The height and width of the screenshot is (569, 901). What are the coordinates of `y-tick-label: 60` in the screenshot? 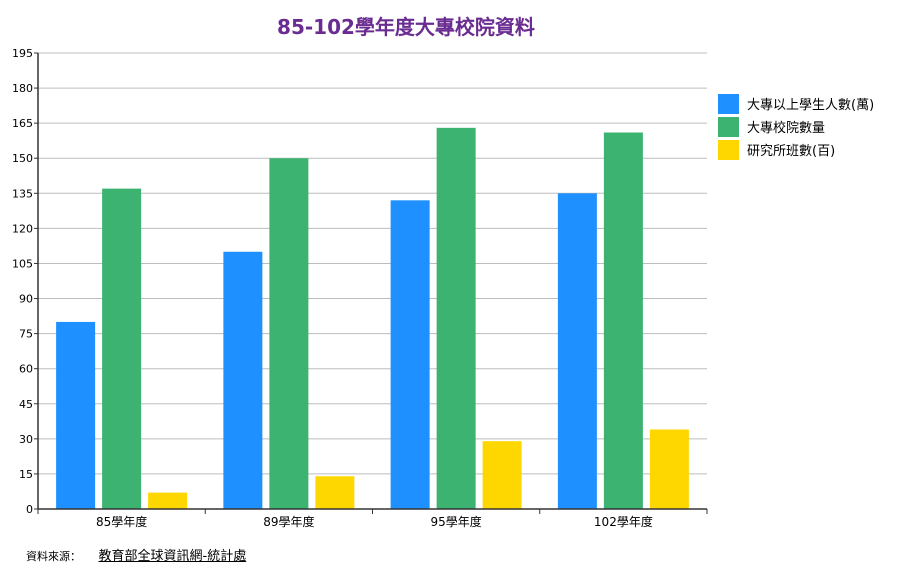 It's located at (26, 369).